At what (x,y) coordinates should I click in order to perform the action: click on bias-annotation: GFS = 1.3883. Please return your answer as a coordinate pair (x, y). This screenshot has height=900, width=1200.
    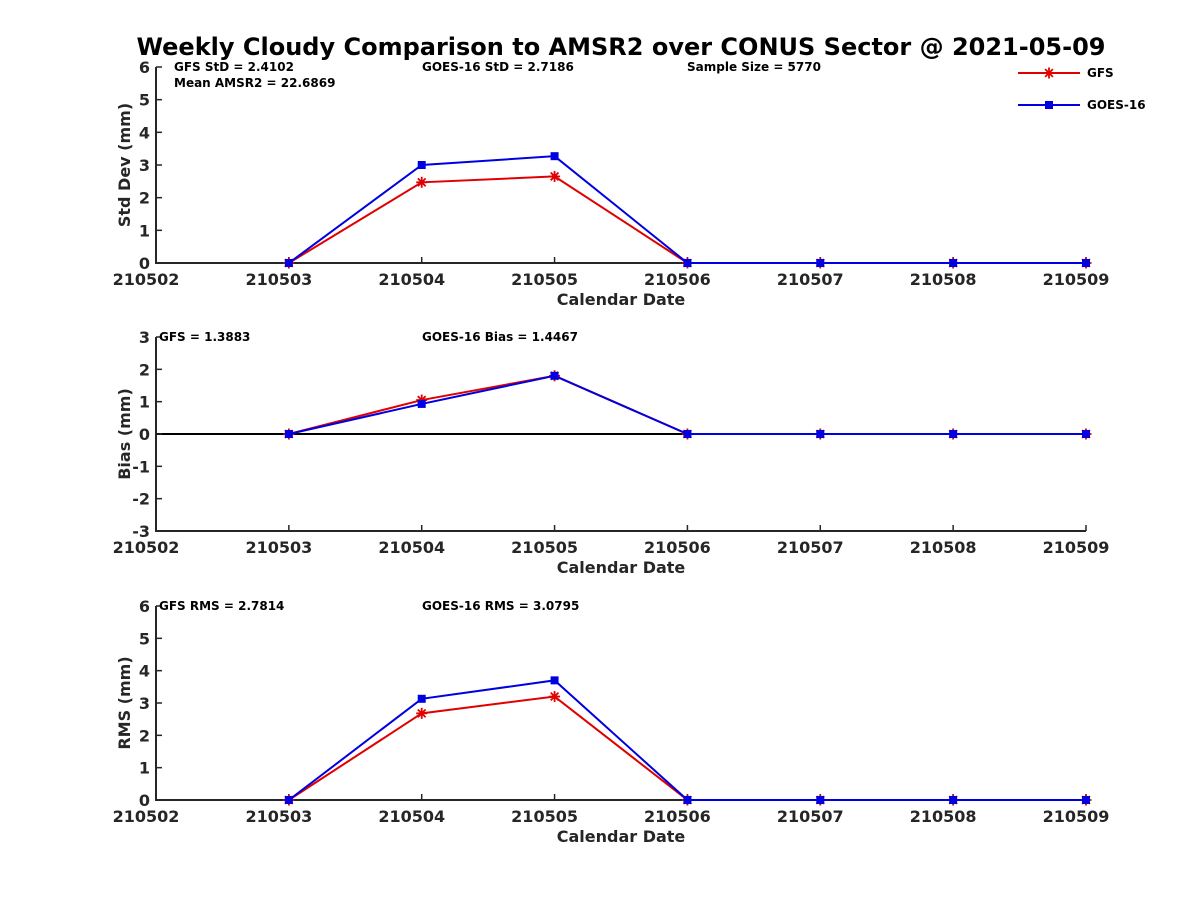
    Looking at the image, I should click on (204, 337).